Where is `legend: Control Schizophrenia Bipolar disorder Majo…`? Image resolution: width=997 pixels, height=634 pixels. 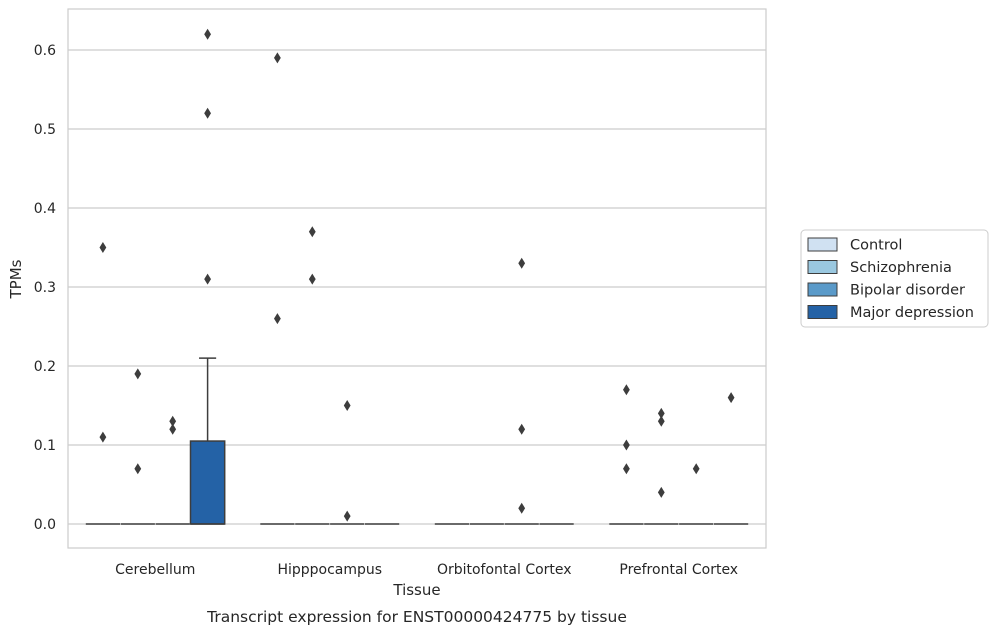
legend: Control Schizophrenia Bipolar disorder Majo… is located at coordinates (894, 278).